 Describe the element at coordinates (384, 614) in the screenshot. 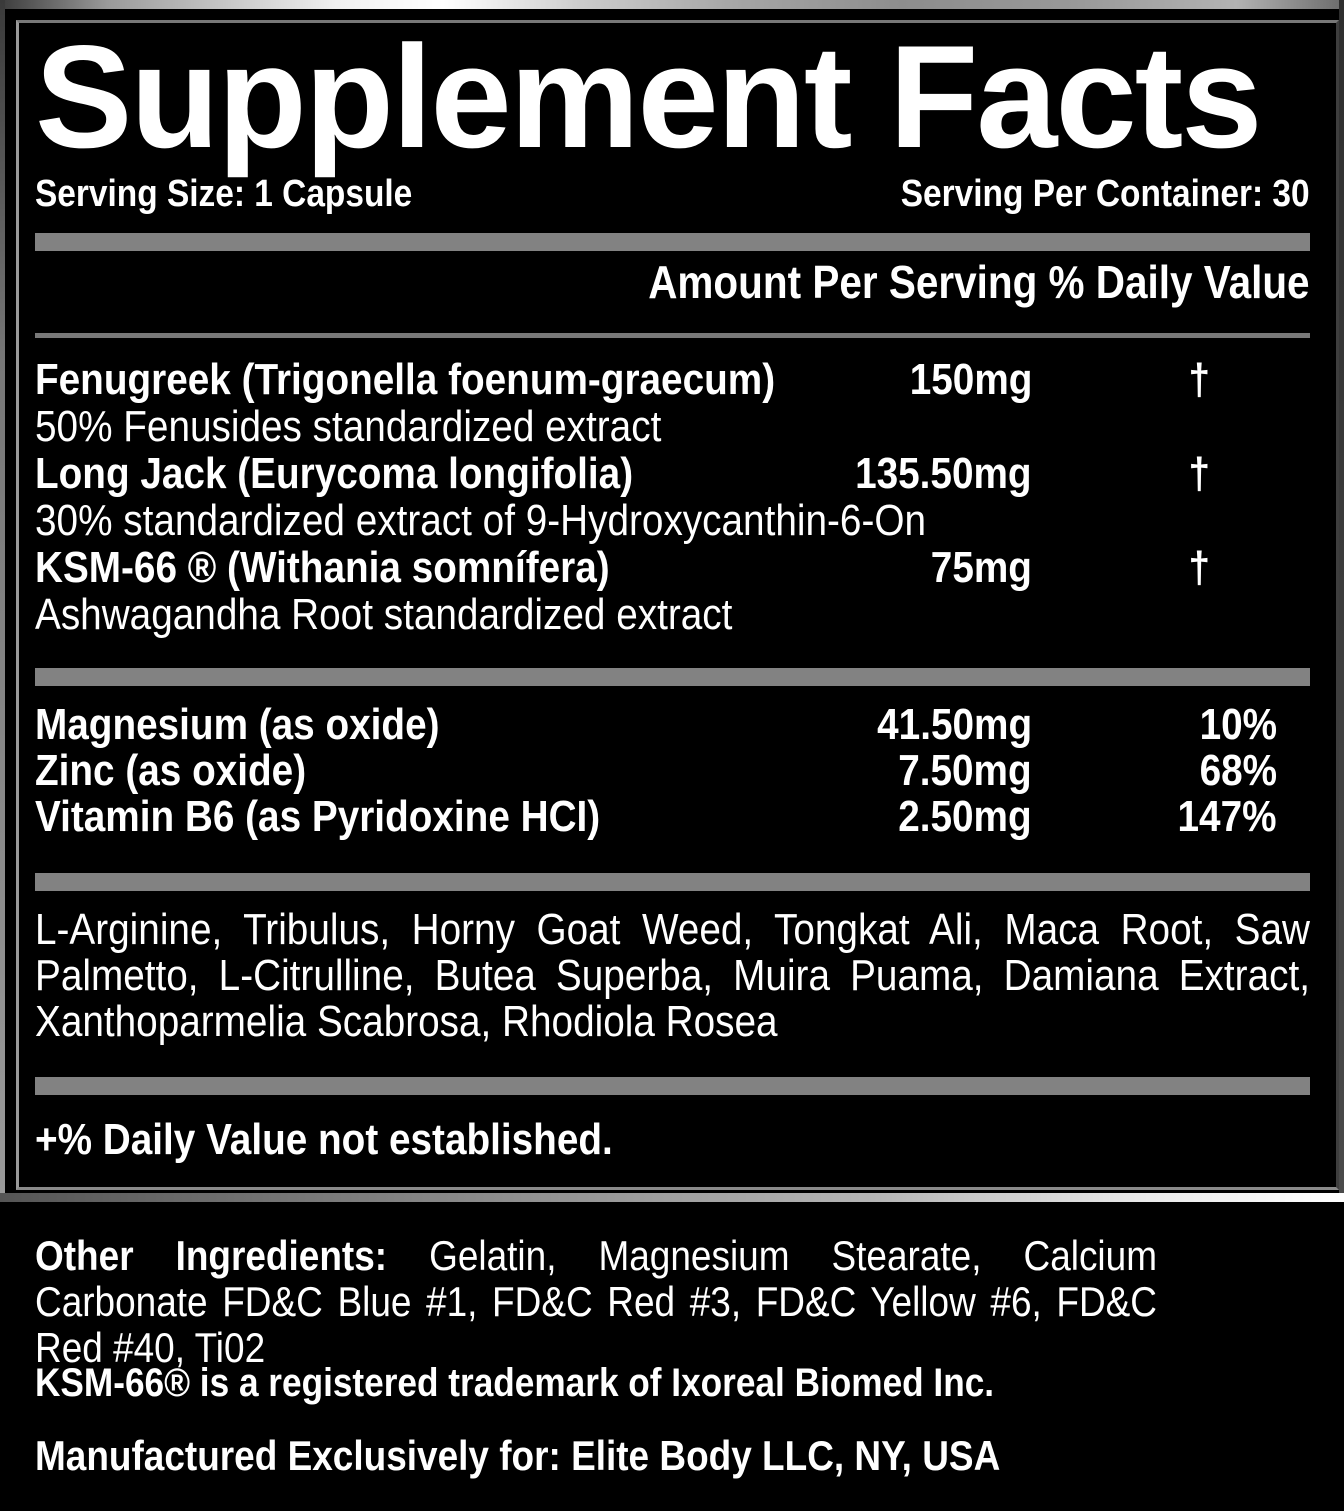

I see `ingredient-description: Ashwagandha Root standardized extract` at that location.